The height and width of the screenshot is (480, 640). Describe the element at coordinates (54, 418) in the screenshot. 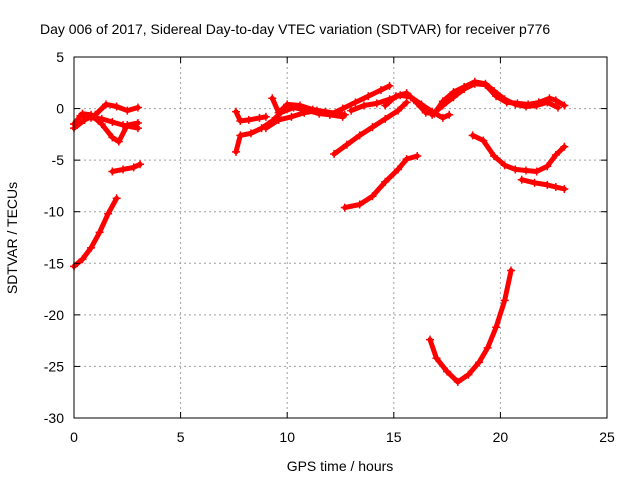

I see `y-tick-label: -30` at that location.